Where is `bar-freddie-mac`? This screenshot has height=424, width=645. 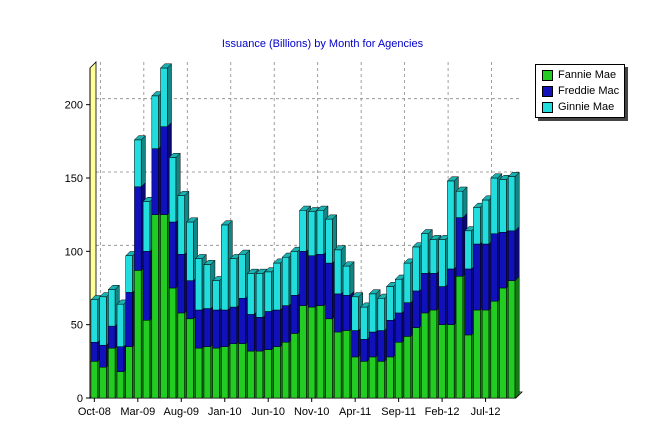
bar-freddie-mac is located at coordinates (514, 253).